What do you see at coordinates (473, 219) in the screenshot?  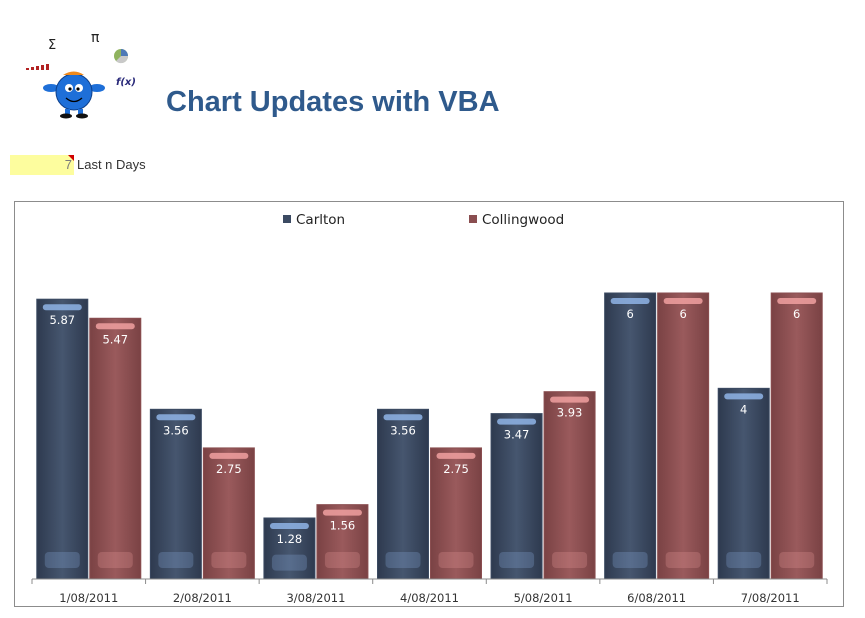 I see `legend-swatch-collingwood` at bounding box center [473, 219].